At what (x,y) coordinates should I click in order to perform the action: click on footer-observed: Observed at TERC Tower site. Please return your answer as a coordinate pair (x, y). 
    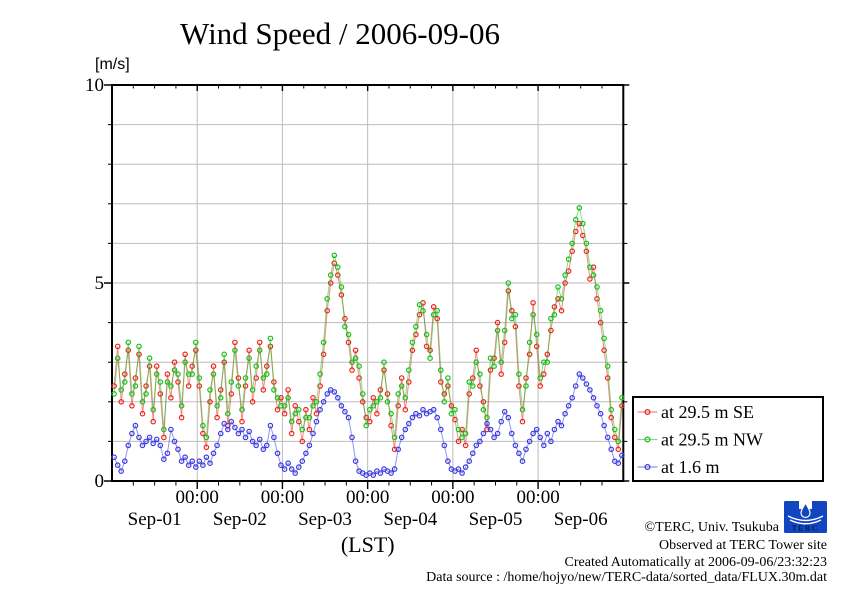
    Looking at the image, I should click on (743, 545).